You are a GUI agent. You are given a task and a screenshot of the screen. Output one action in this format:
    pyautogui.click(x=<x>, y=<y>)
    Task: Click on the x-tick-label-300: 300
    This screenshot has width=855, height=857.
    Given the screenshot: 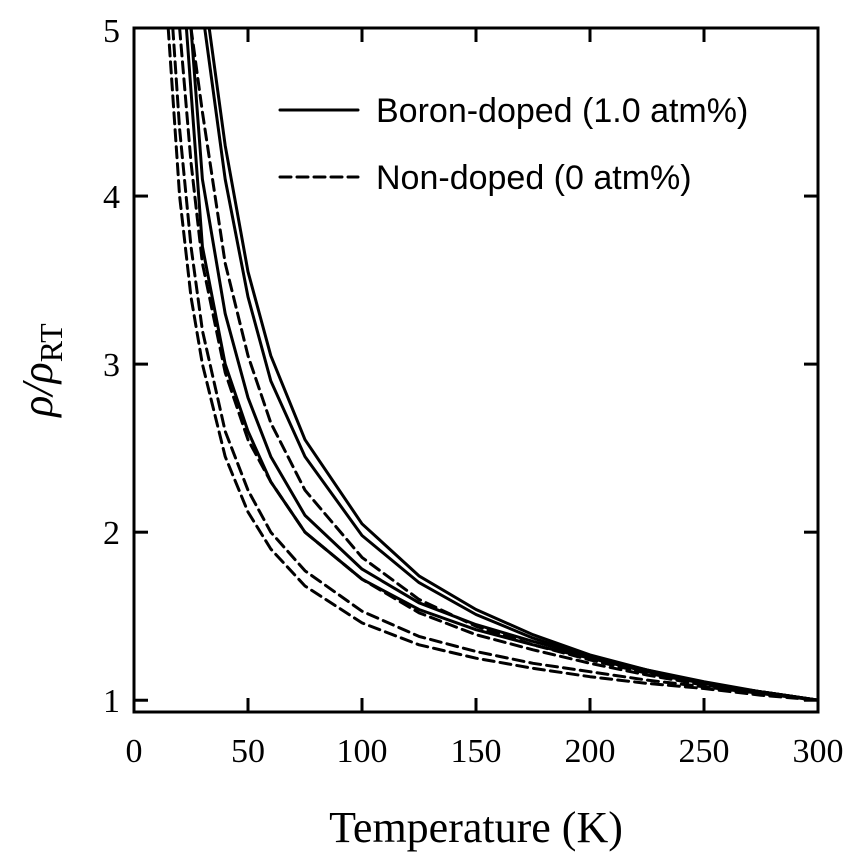 What is the action you would take?
    pyautogui.click(x=818, y=751)
    